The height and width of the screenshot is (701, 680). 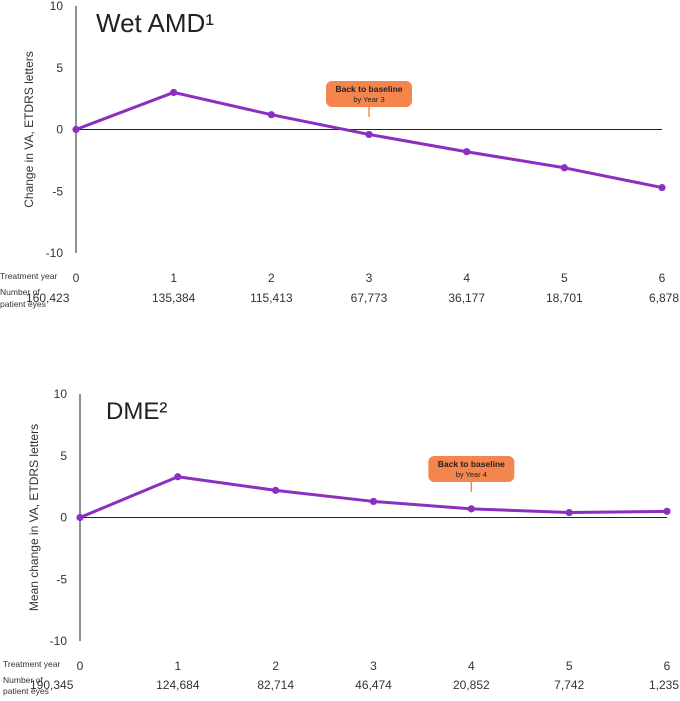 I want to click on y-axis-label: Change in VA, ETDRS letters, so click(x=29, y=129).